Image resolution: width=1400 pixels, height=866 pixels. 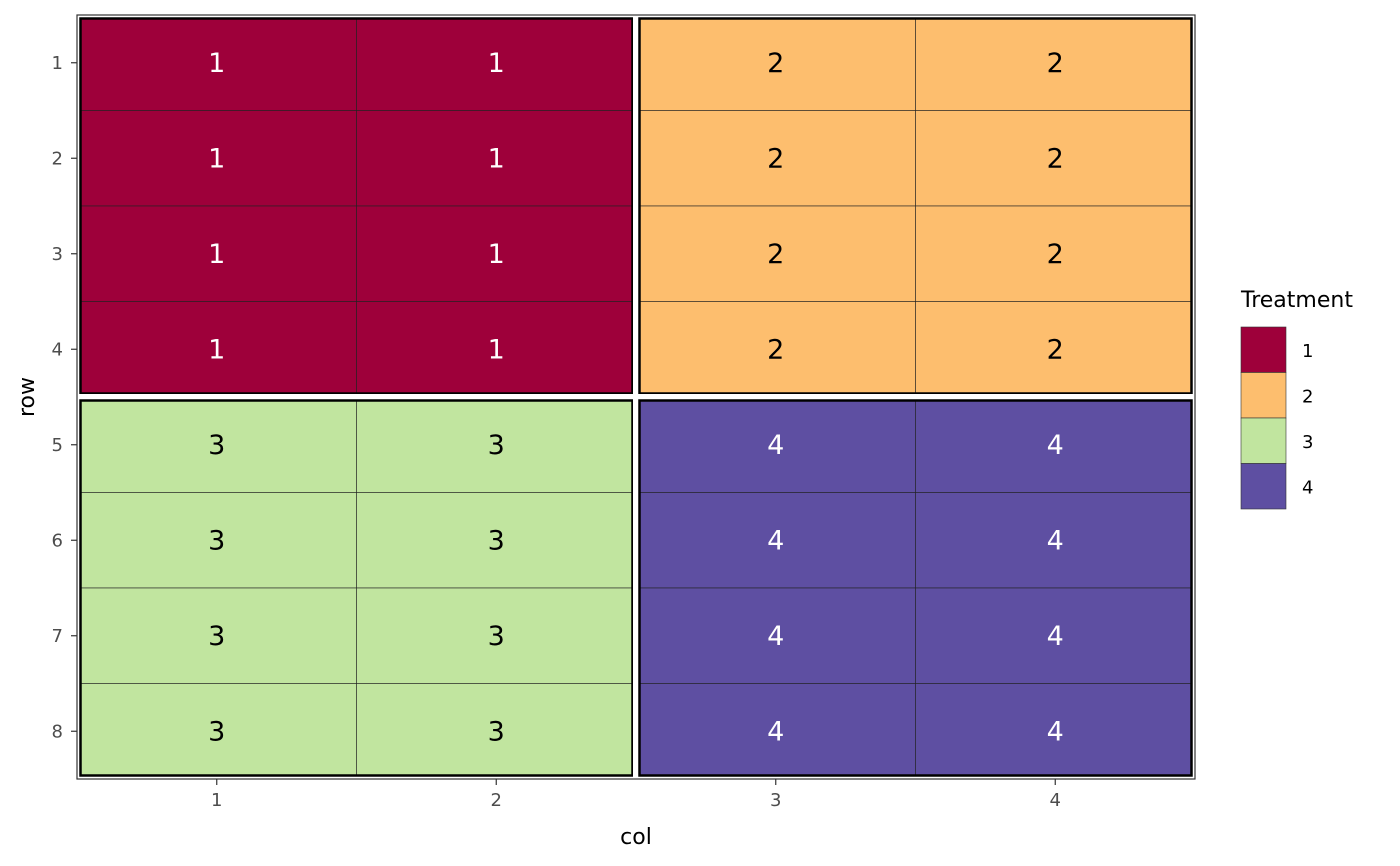 I want to click on y-tick-label: 8, so click(x=57, y=731).